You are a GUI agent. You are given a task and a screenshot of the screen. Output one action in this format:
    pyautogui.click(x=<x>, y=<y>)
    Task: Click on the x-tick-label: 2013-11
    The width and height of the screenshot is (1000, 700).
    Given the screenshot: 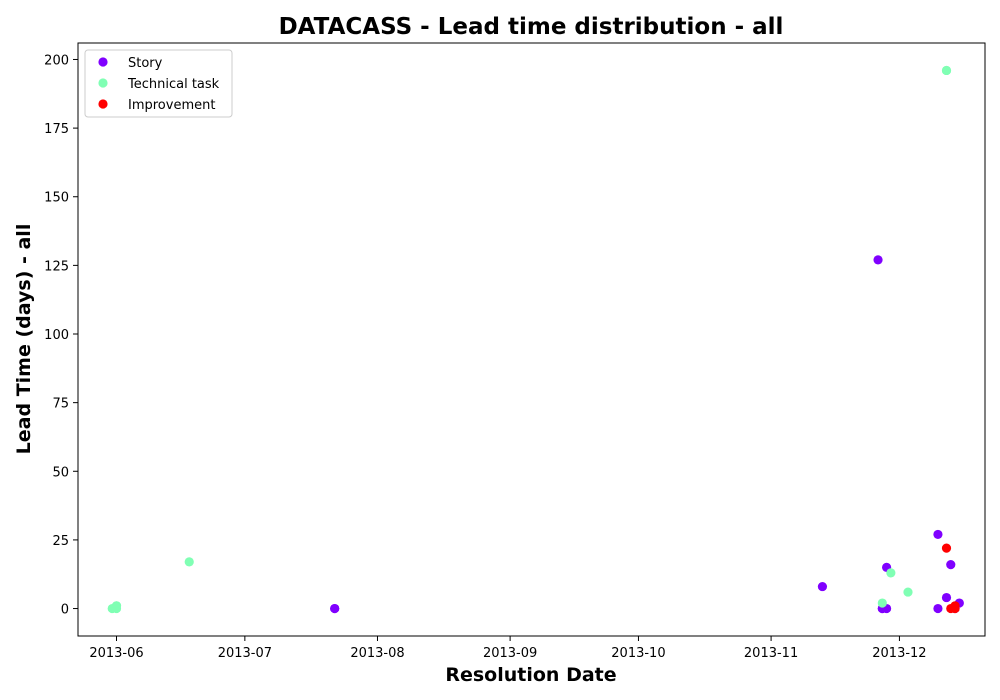 What is the action you would take?
    pyautogui.click(x=771, y=653)
    